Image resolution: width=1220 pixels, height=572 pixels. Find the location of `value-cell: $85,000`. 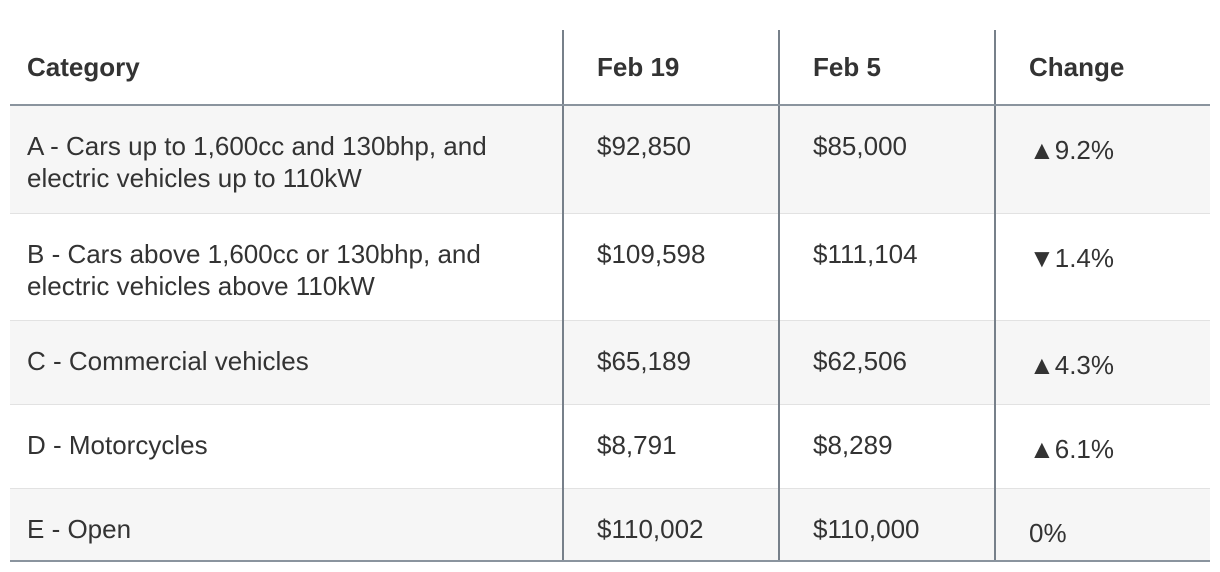

value-cell: $85,000 is located at coordinates (886, 159).